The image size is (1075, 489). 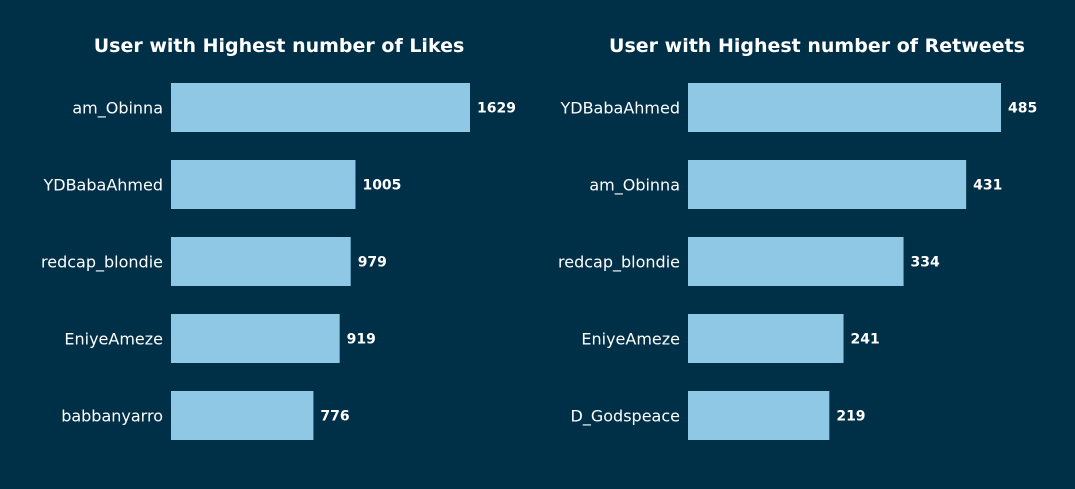 I want to click on data-label: 485, so click(x=1022, y=109).